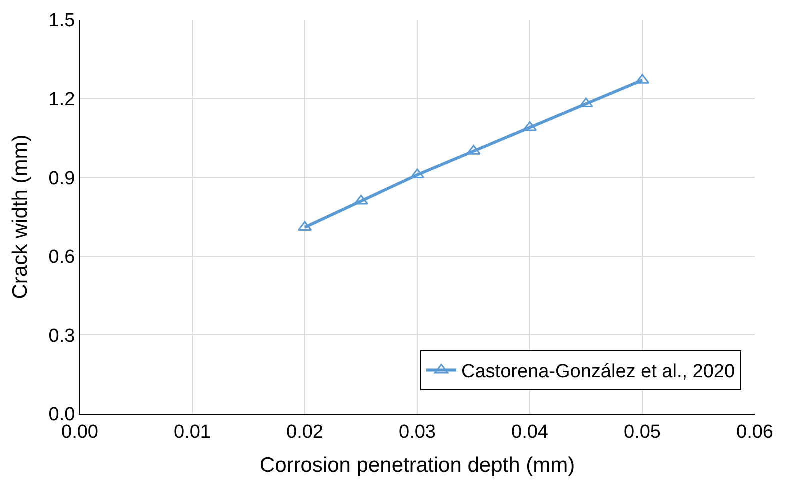 The height and width of the screenshot is (484, 790). I want to click on y-tick-label: 1.5, so click(62, 21).